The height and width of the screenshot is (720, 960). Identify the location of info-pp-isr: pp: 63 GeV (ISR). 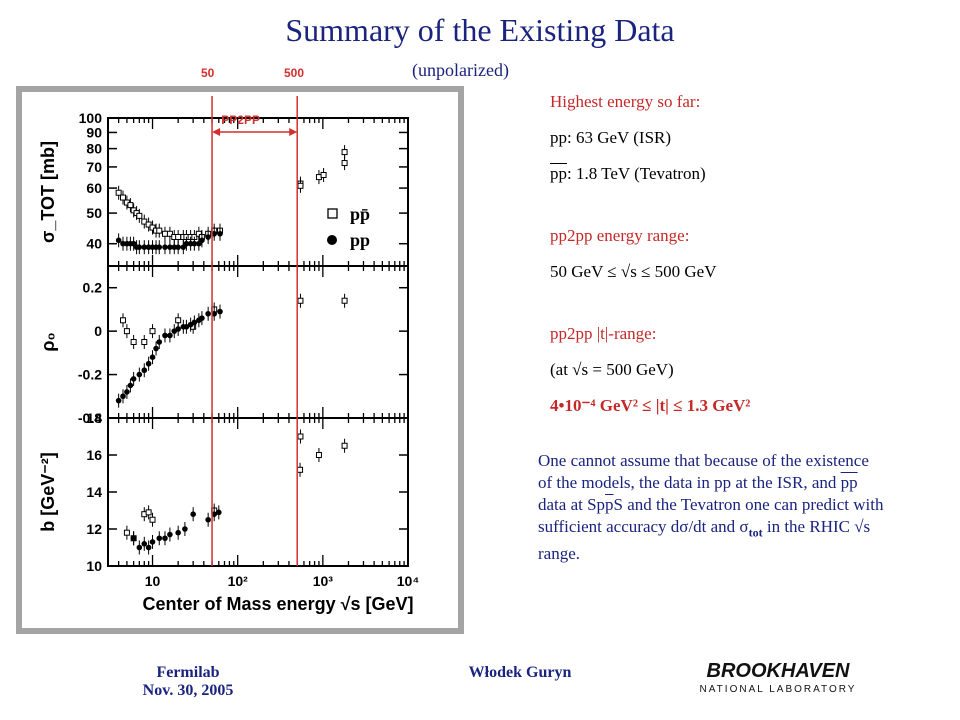
(611, 137).